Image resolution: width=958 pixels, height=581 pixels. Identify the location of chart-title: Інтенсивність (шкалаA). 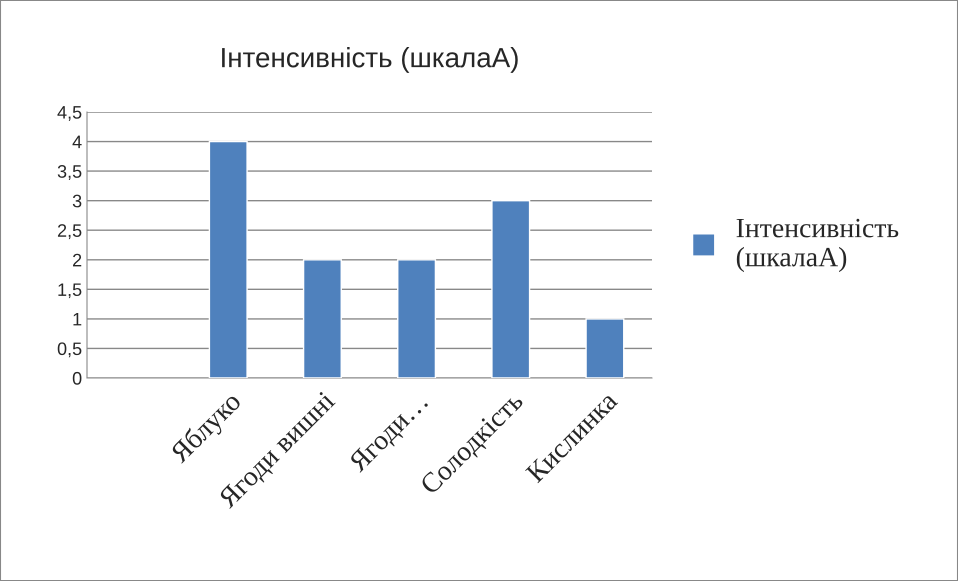
(370, 60).